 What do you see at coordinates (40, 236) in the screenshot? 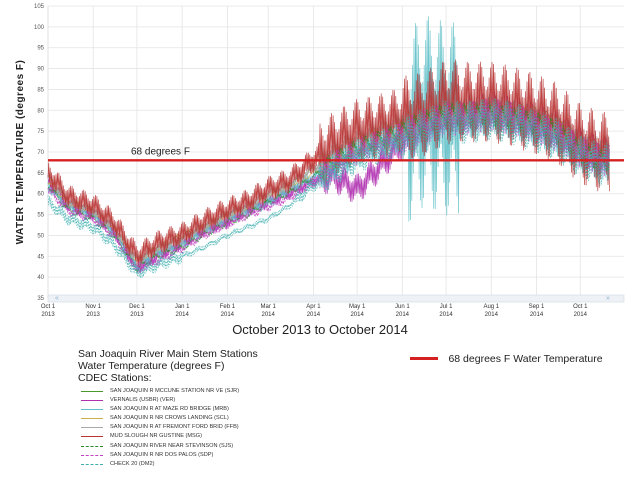
I see `y-tick-label: 50` at bounding box center [40, 236].